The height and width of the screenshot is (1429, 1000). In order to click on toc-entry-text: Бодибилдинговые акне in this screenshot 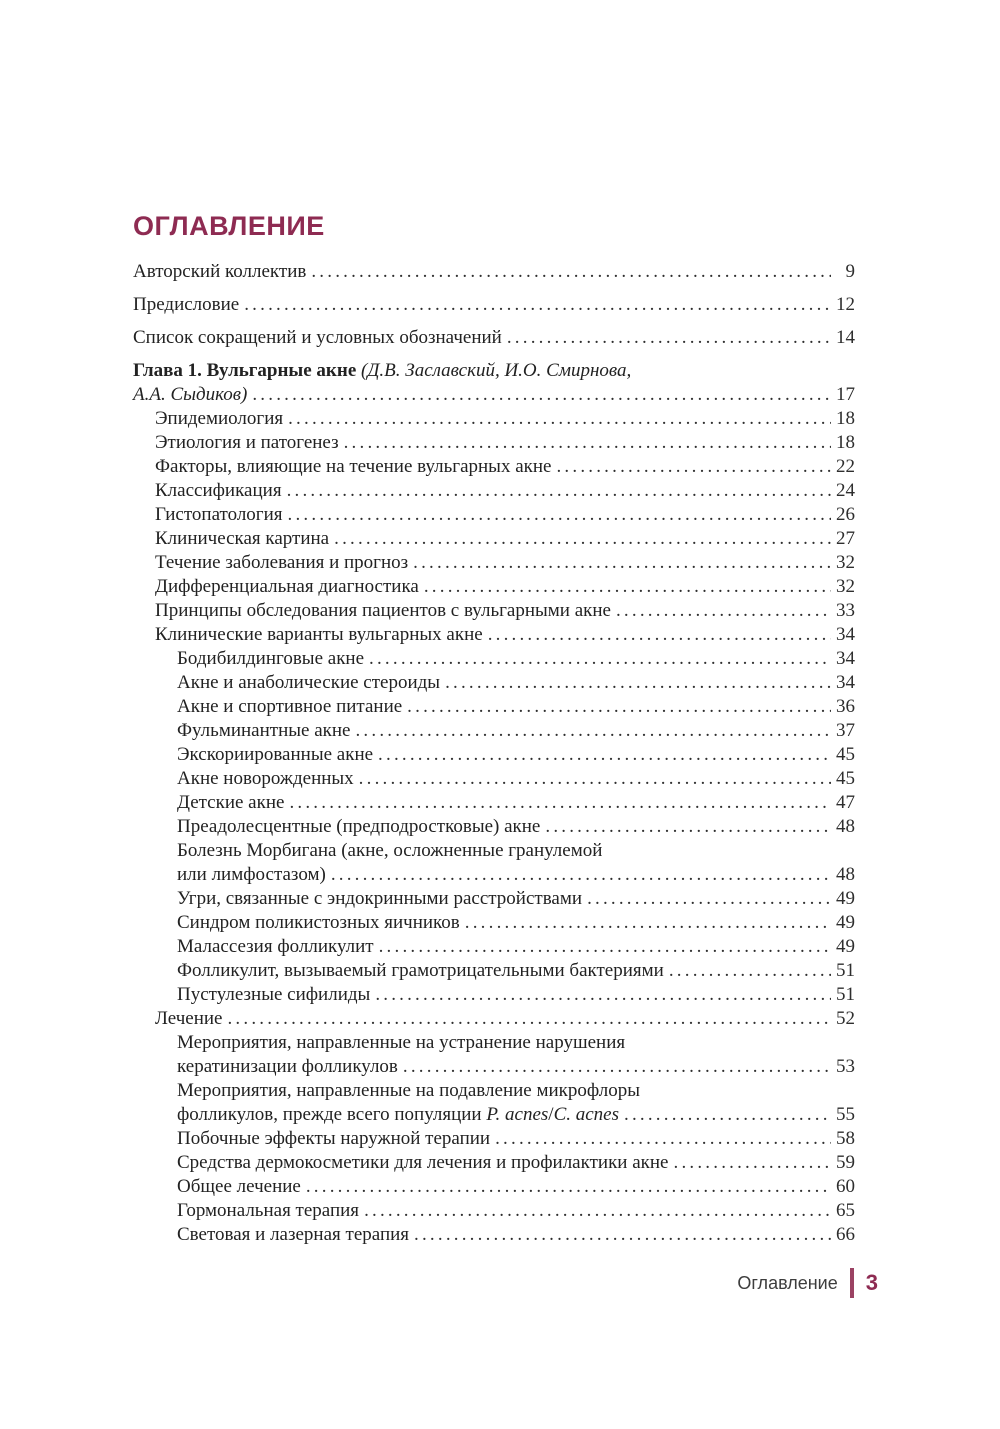, I will do `click(271, 658)`.